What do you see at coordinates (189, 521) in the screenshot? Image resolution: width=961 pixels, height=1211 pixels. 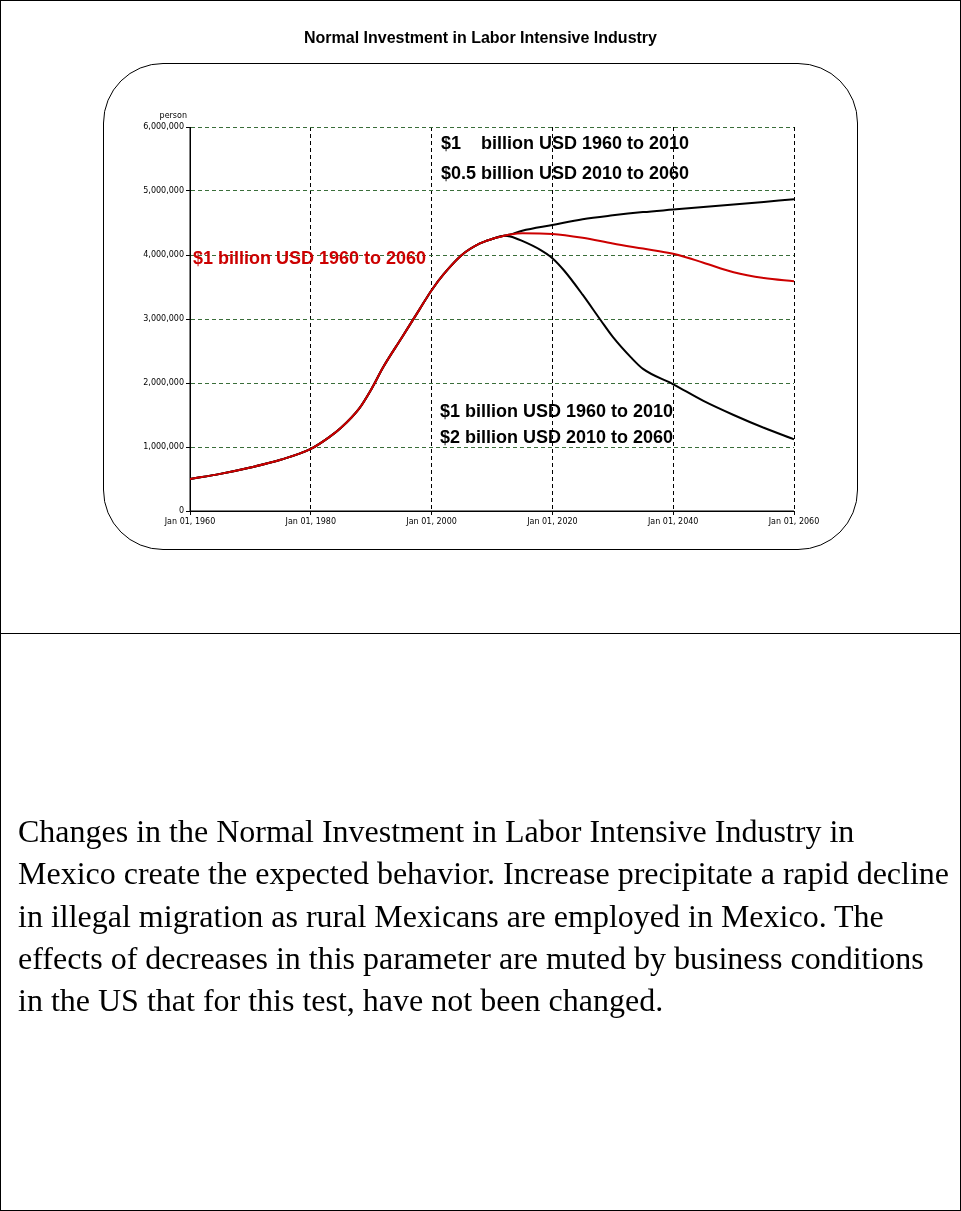 I see `x-tick-label: Jan 01, 1960` at bounding box center [189, 521].